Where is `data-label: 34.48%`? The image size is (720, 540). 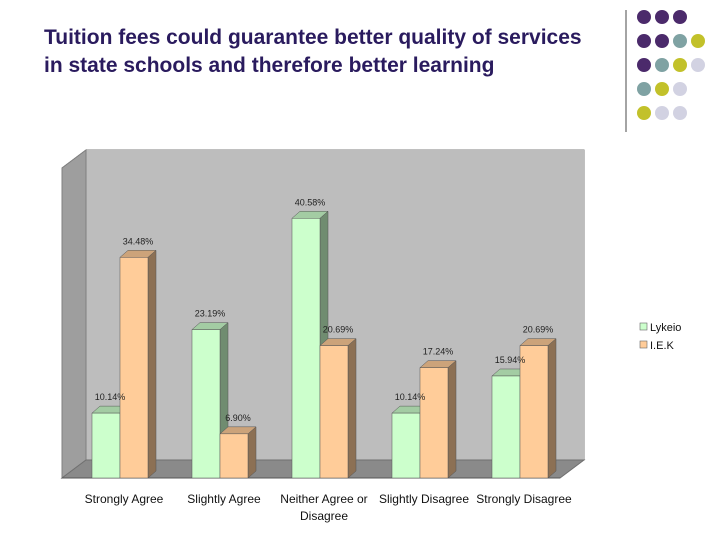
data-label: 34.48% is located at coordinates (138, 241).